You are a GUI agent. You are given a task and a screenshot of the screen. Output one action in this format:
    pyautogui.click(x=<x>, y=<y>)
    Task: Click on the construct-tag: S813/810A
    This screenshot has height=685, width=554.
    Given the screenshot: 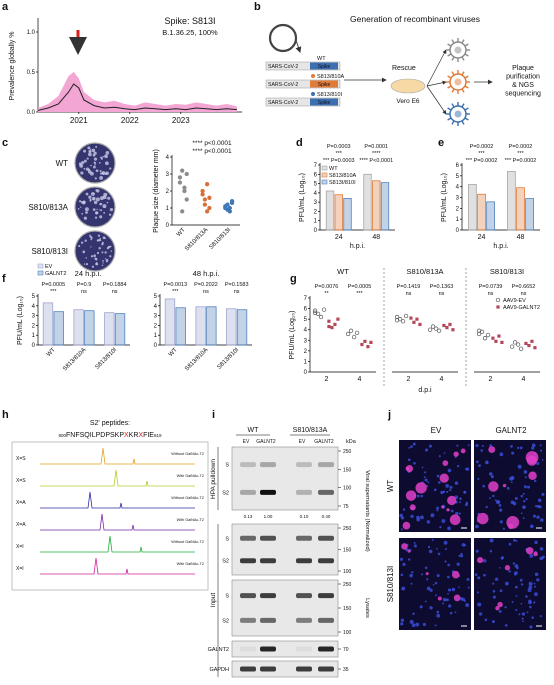 What is the action you would take?
    pyautogui.click(x=331, y=77)
    